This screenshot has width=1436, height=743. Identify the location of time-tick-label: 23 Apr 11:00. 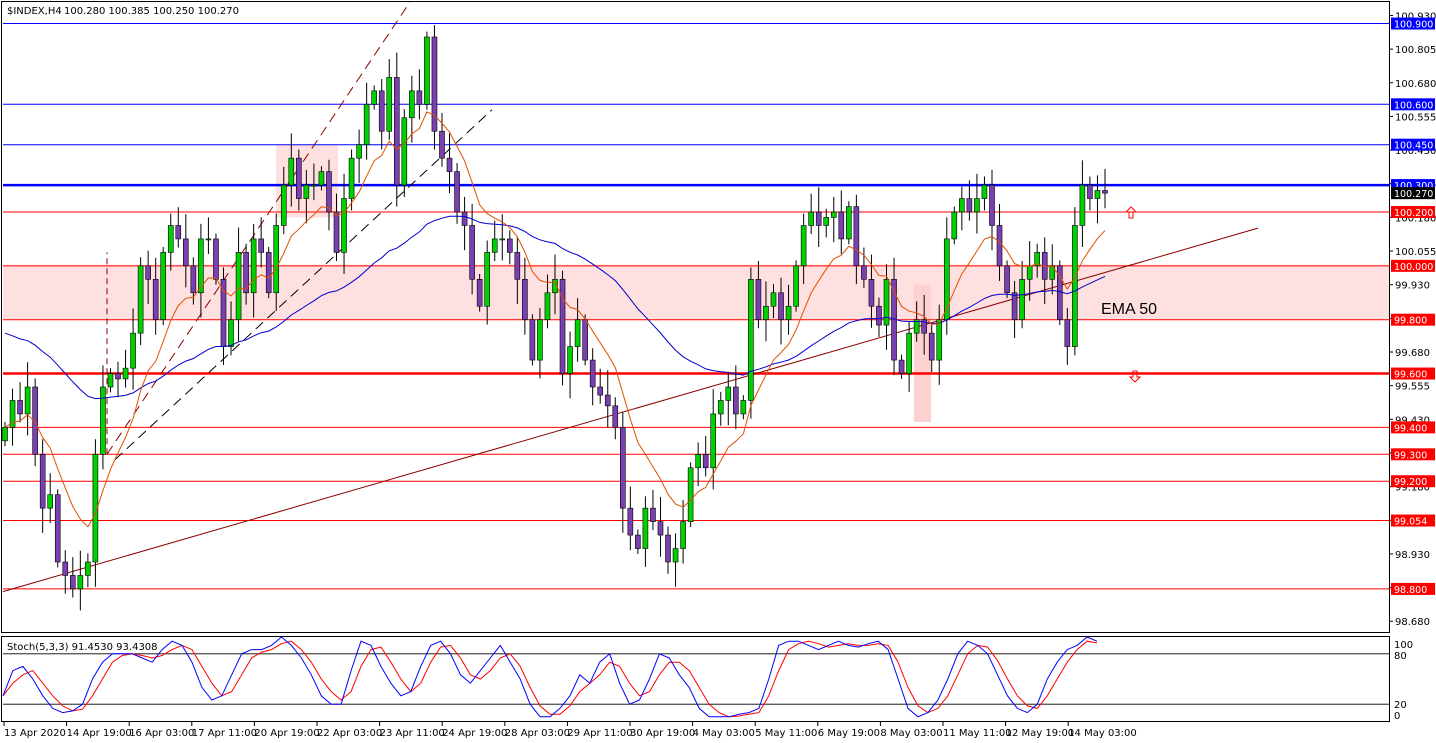
(412, 733).